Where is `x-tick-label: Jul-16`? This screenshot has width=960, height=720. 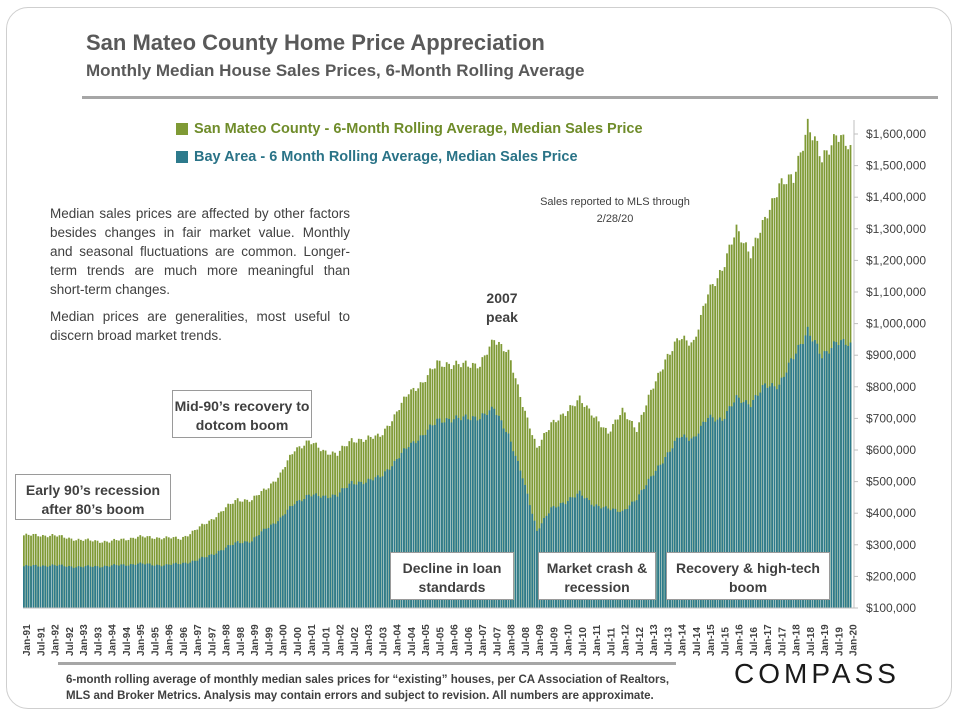
x-tick-label: Jul-16 is located at coordinates (754, 641).